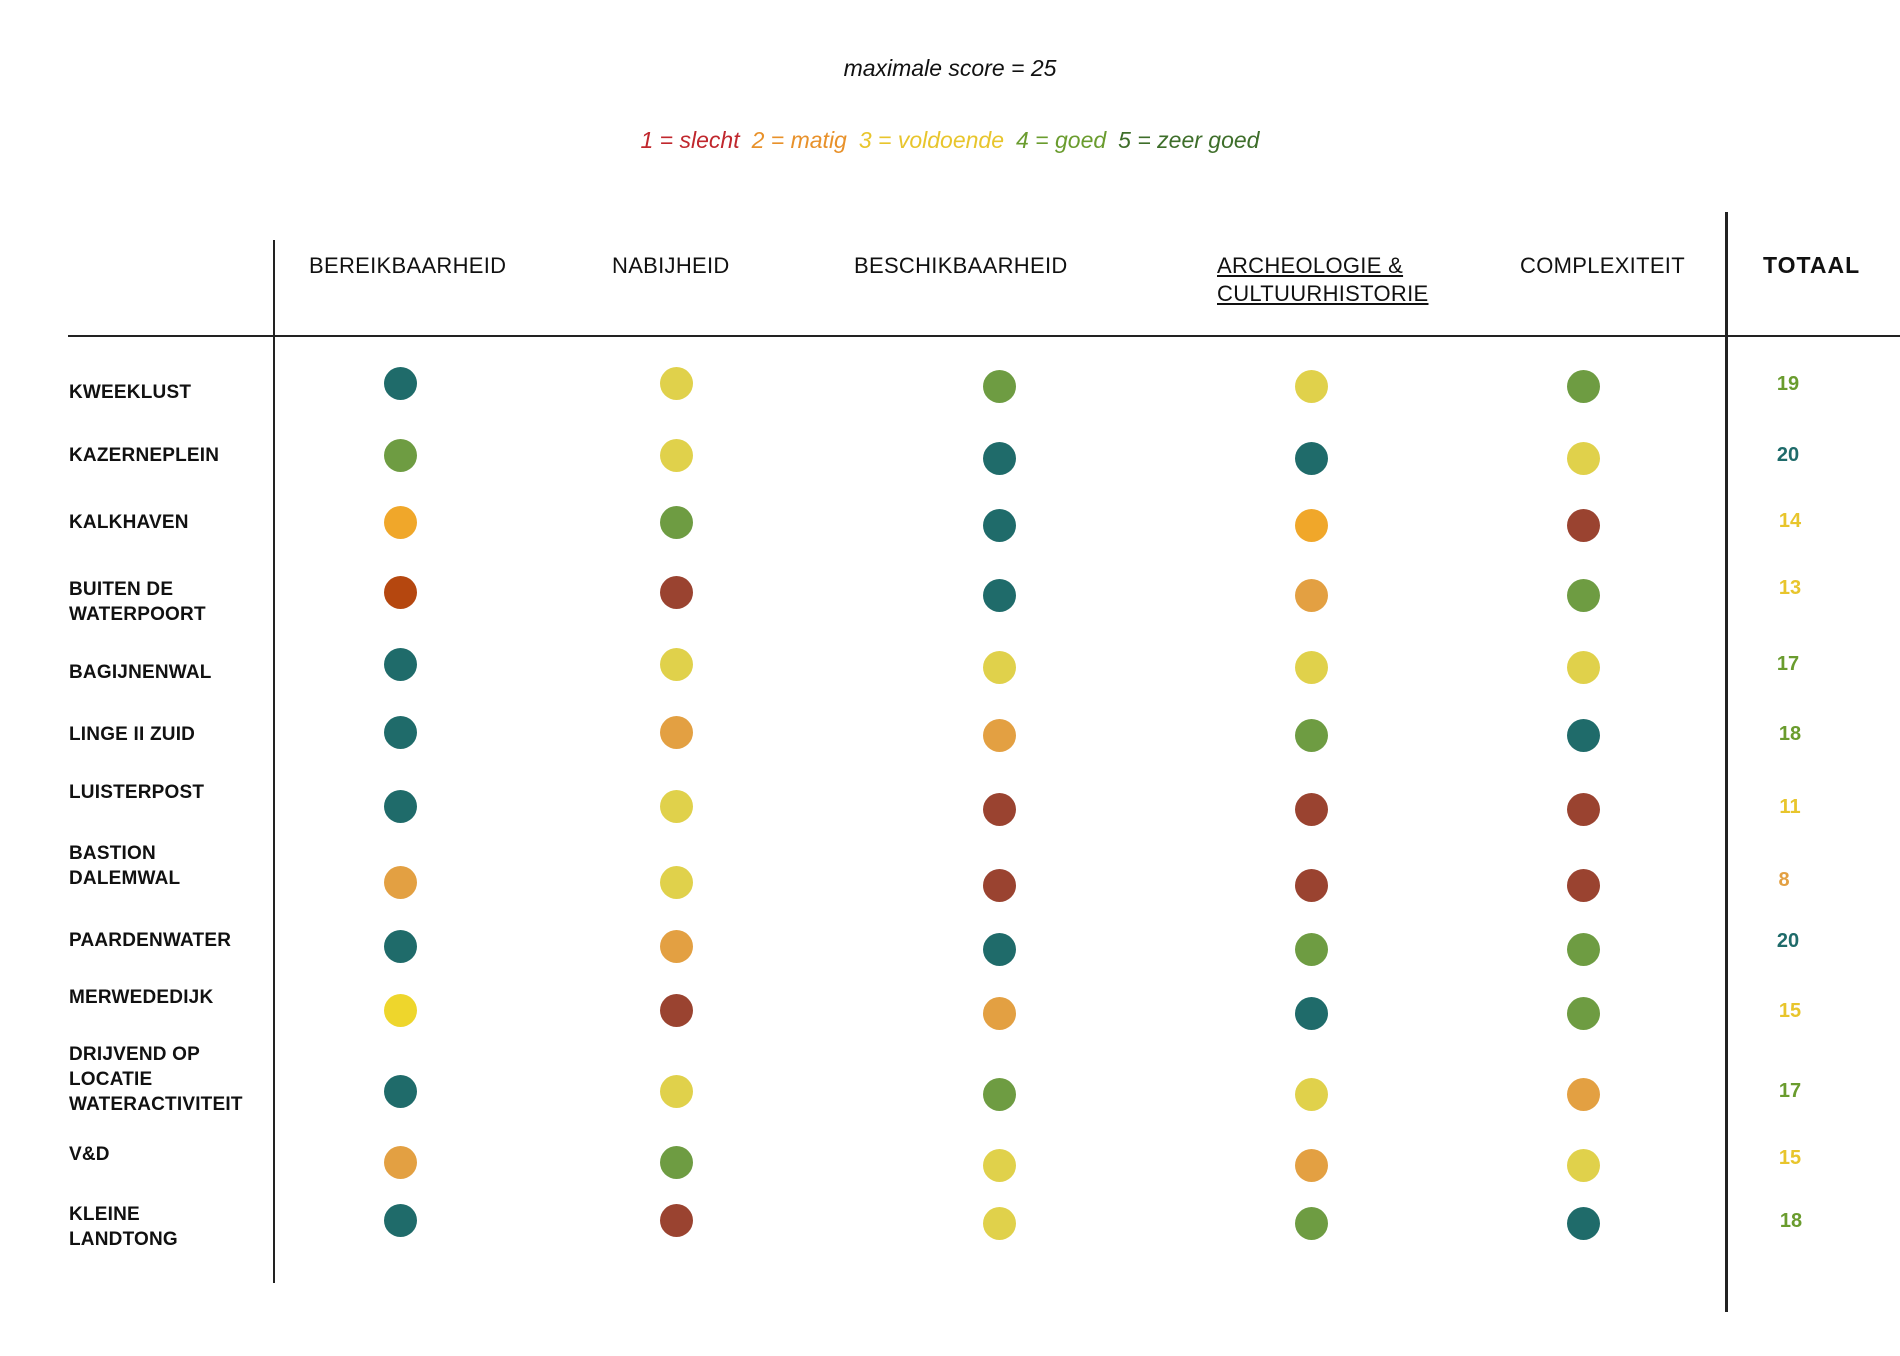  What do you see at coordinates (1790, 588) in the screenshot?
I see `row-total: 13` at bounding box center [1790, 588].